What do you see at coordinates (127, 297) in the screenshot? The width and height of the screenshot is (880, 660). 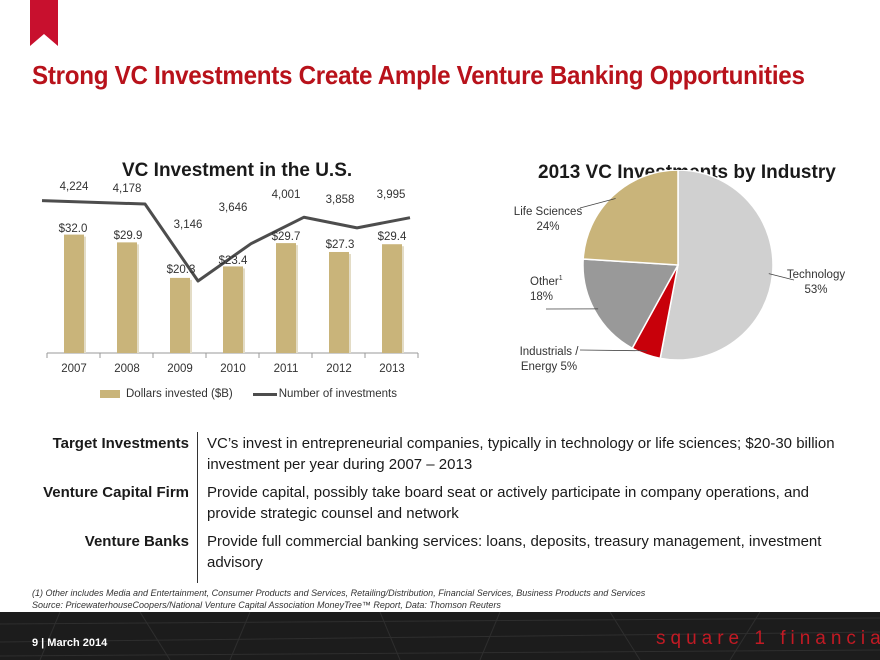 I see `bar-2008` at bounding box center [127, 297].